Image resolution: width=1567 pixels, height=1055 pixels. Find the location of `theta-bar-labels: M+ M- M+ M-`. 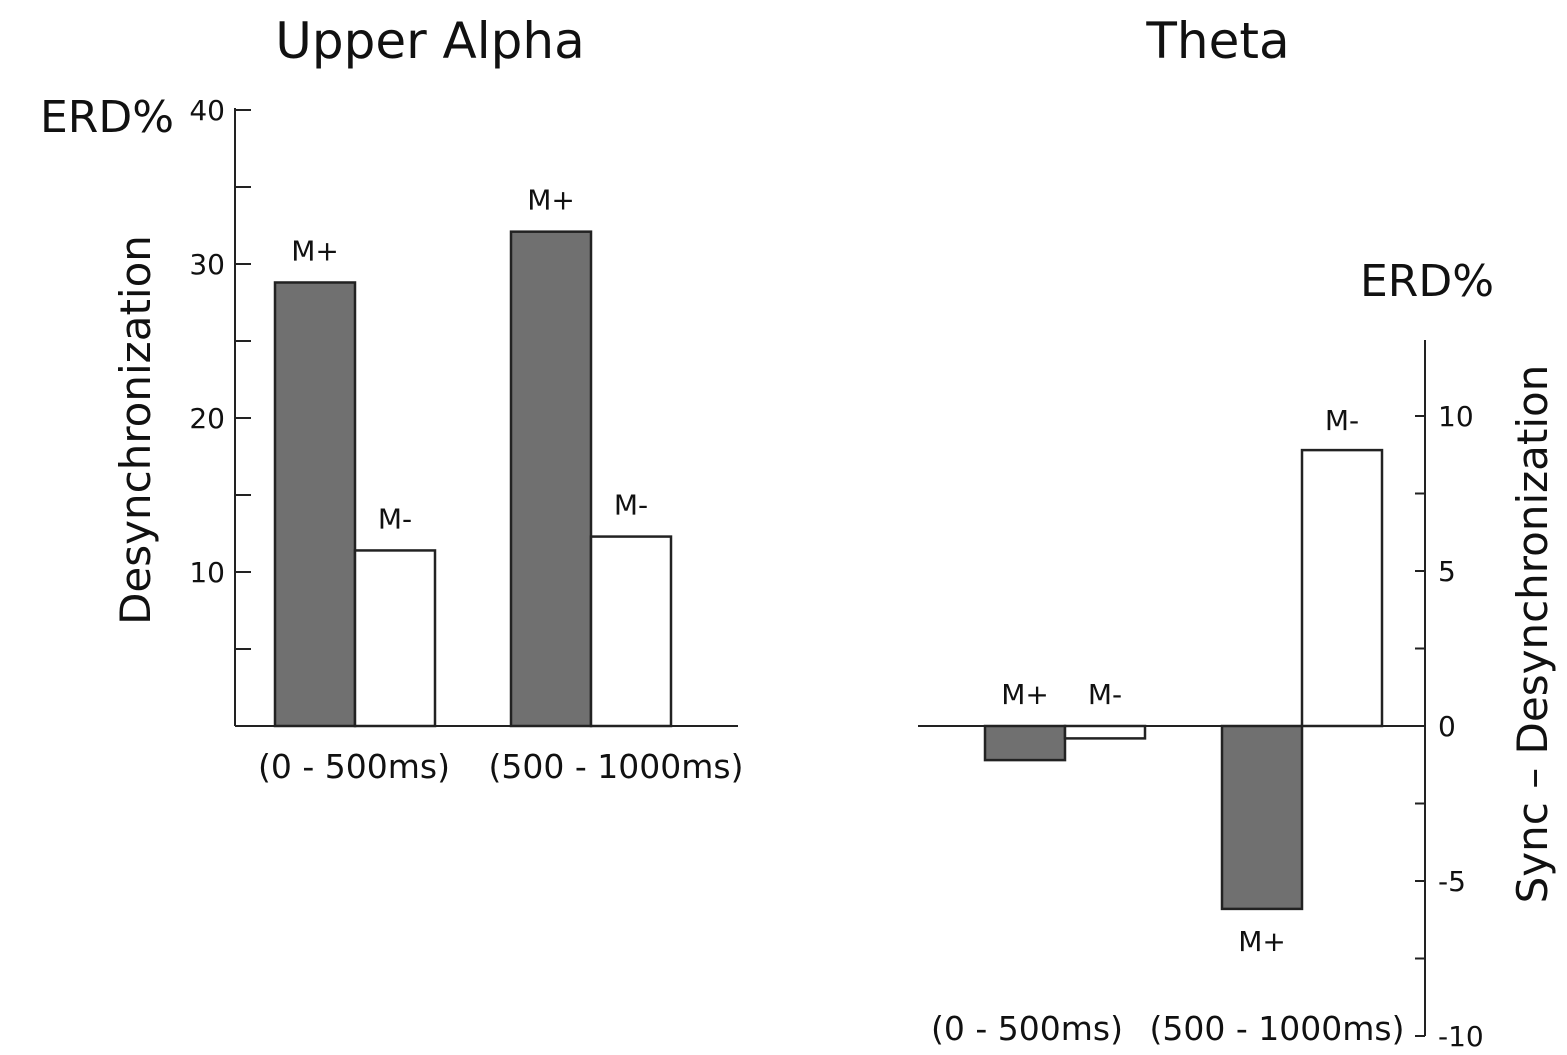

theta-bar-labels: M+ M- M+ M- is located at coordinates (1180, 681).